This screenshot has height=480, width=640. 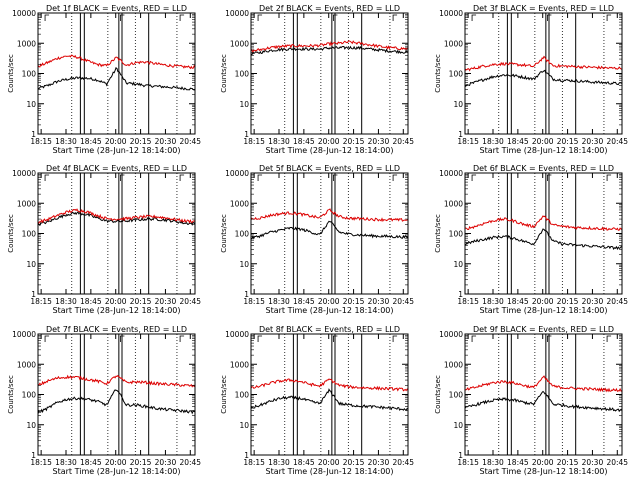 I want to click on panel-title: Det 1f BLACK = Events, RED = LLD, so click(x=116, y=8).